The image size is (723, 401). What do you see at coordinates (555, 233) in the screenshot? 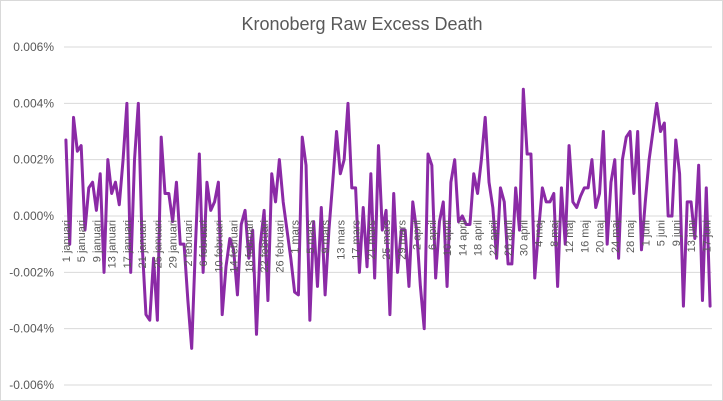
I see `x-tick-label: 8 maj` at bounding box center [555, 233].